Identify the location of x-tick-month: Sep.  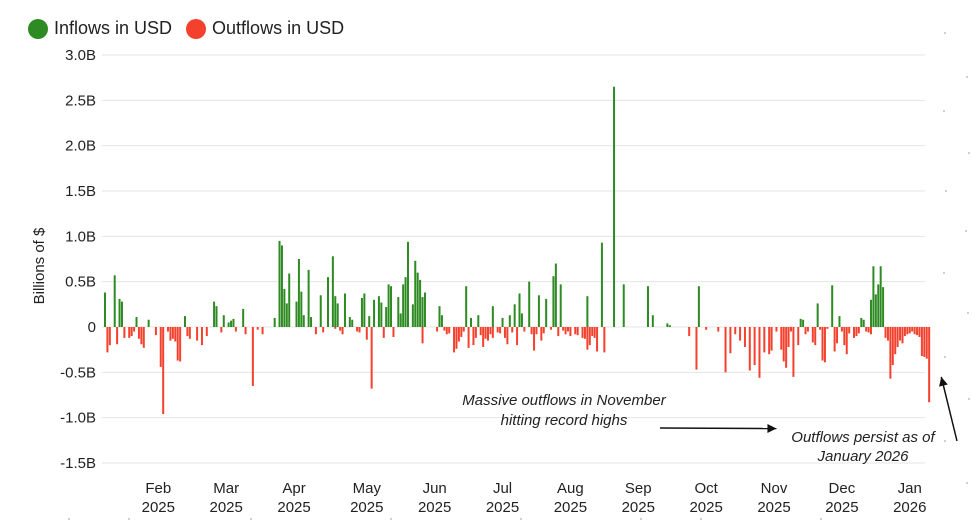
(638, 488).